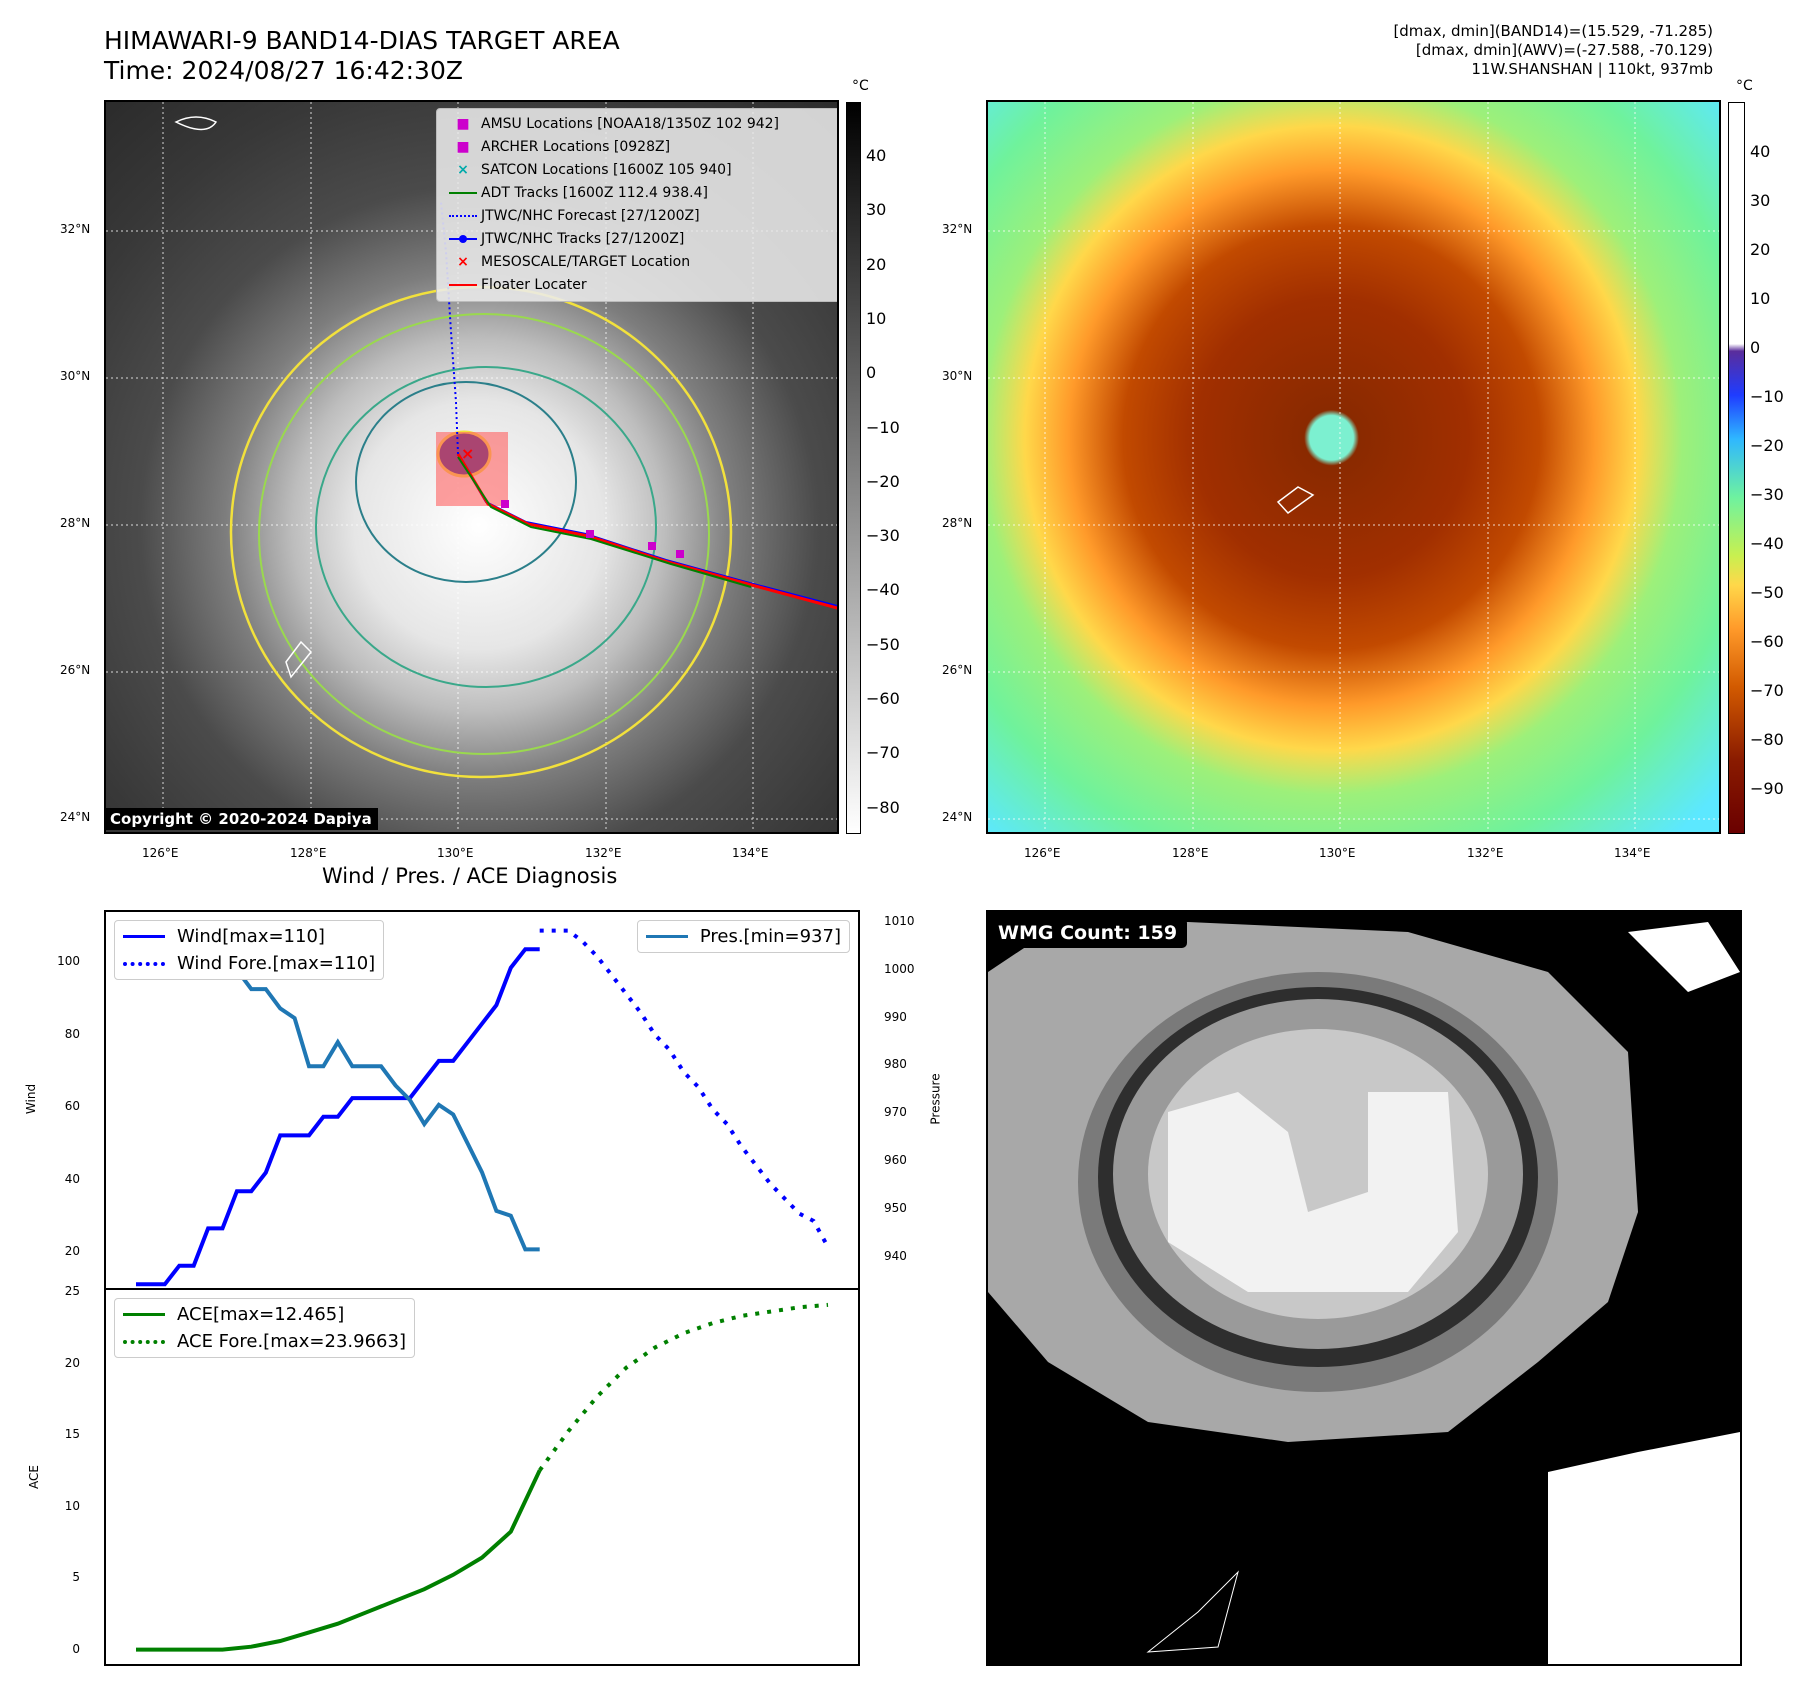 The image size is (1797, 1690). What do you see at coordinates (640, 193) in the screenshot?
I see `legend-adt: ADT Tracks [1600Z 112.4 938.4]` at bounding box center [640, 193].